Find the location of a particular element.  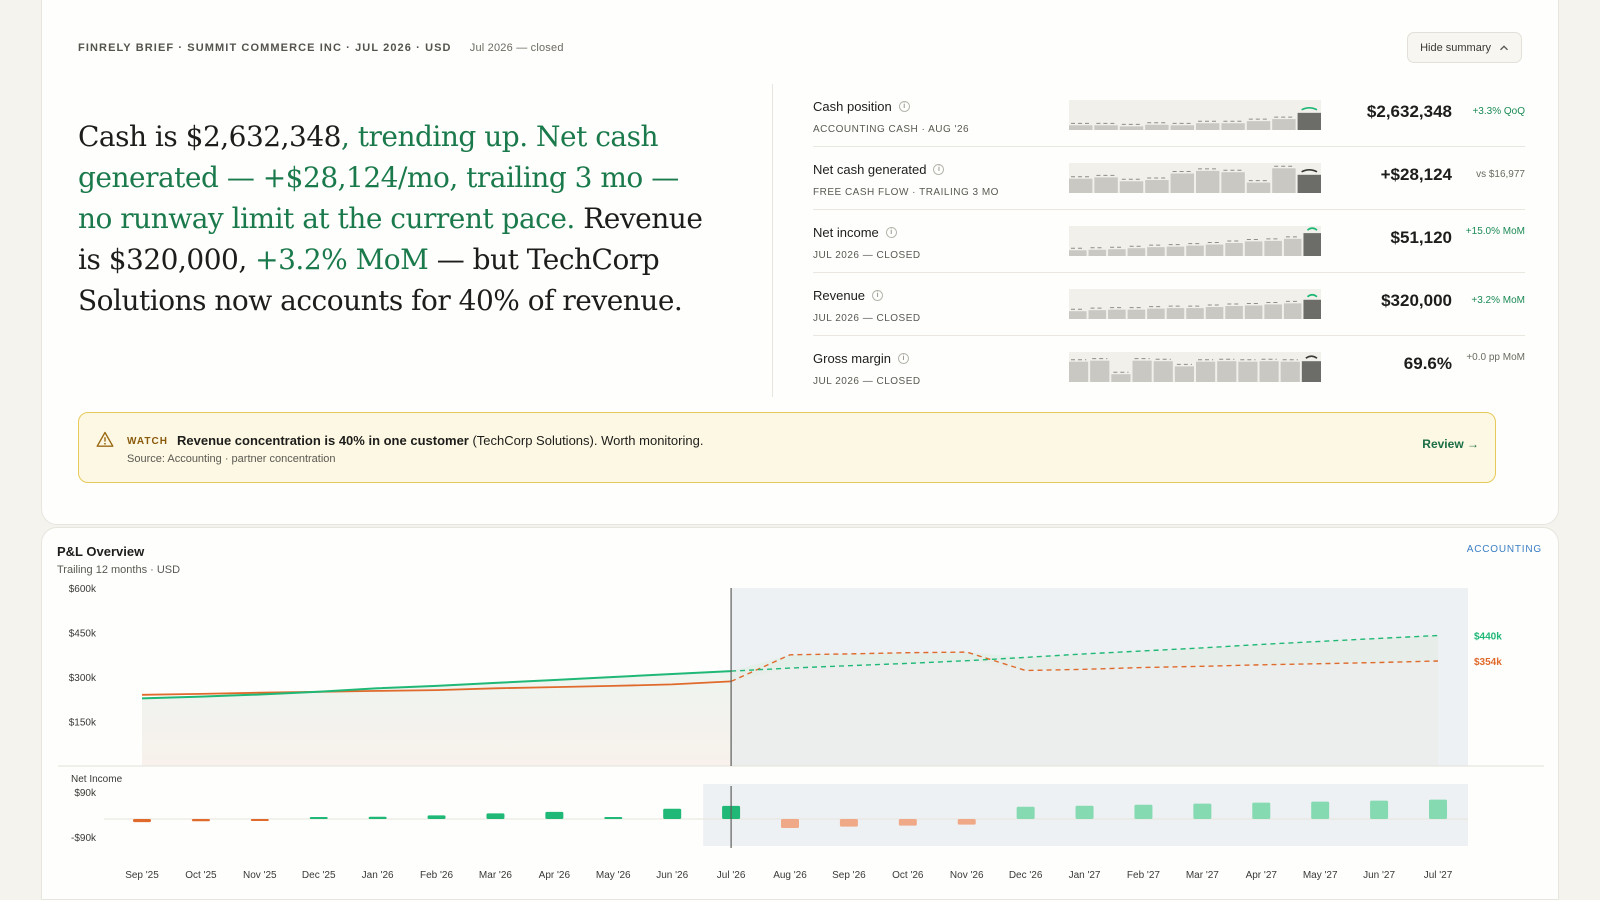

x-tick-label: Sep '26 is located at coordinates (849, 875).